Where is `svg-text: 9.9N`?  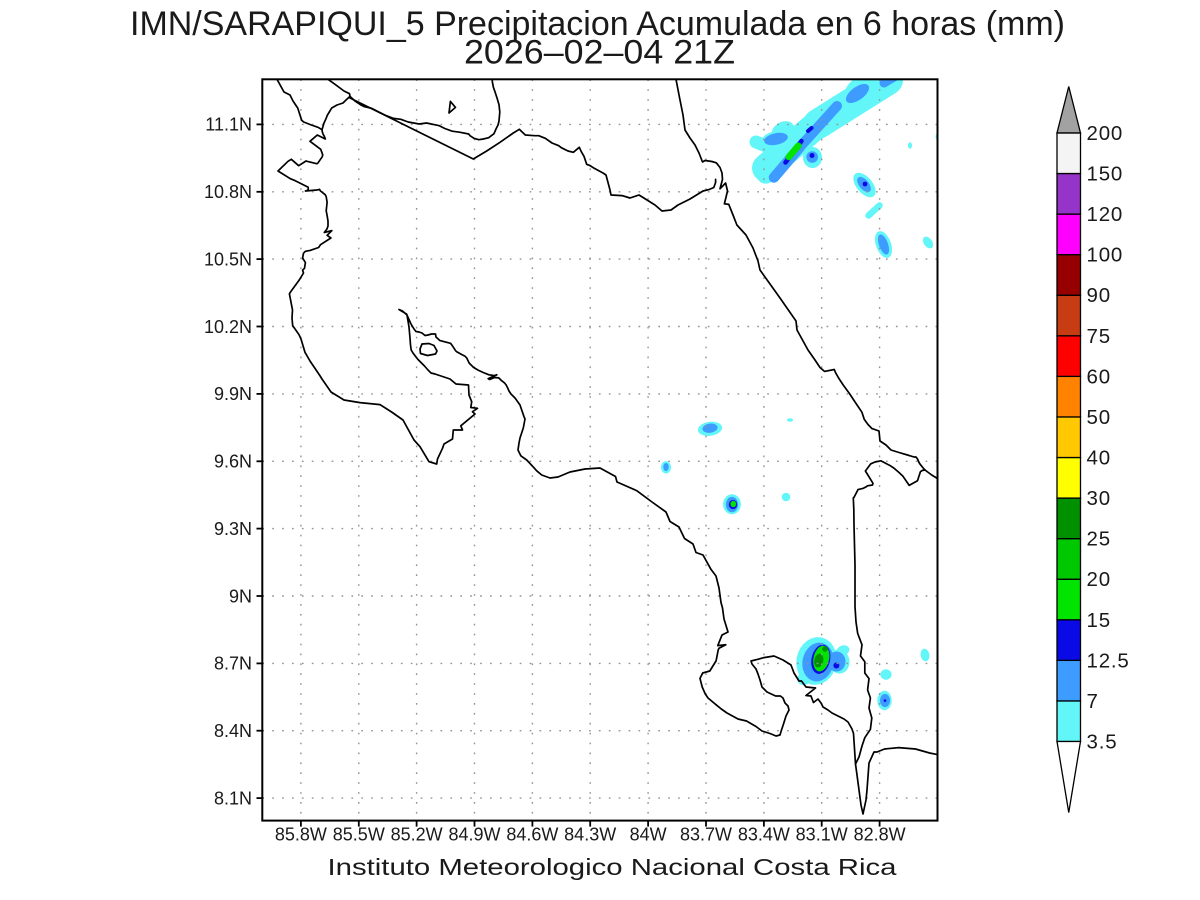
svg-text: 9.9N is located at coordinates (233, 394).